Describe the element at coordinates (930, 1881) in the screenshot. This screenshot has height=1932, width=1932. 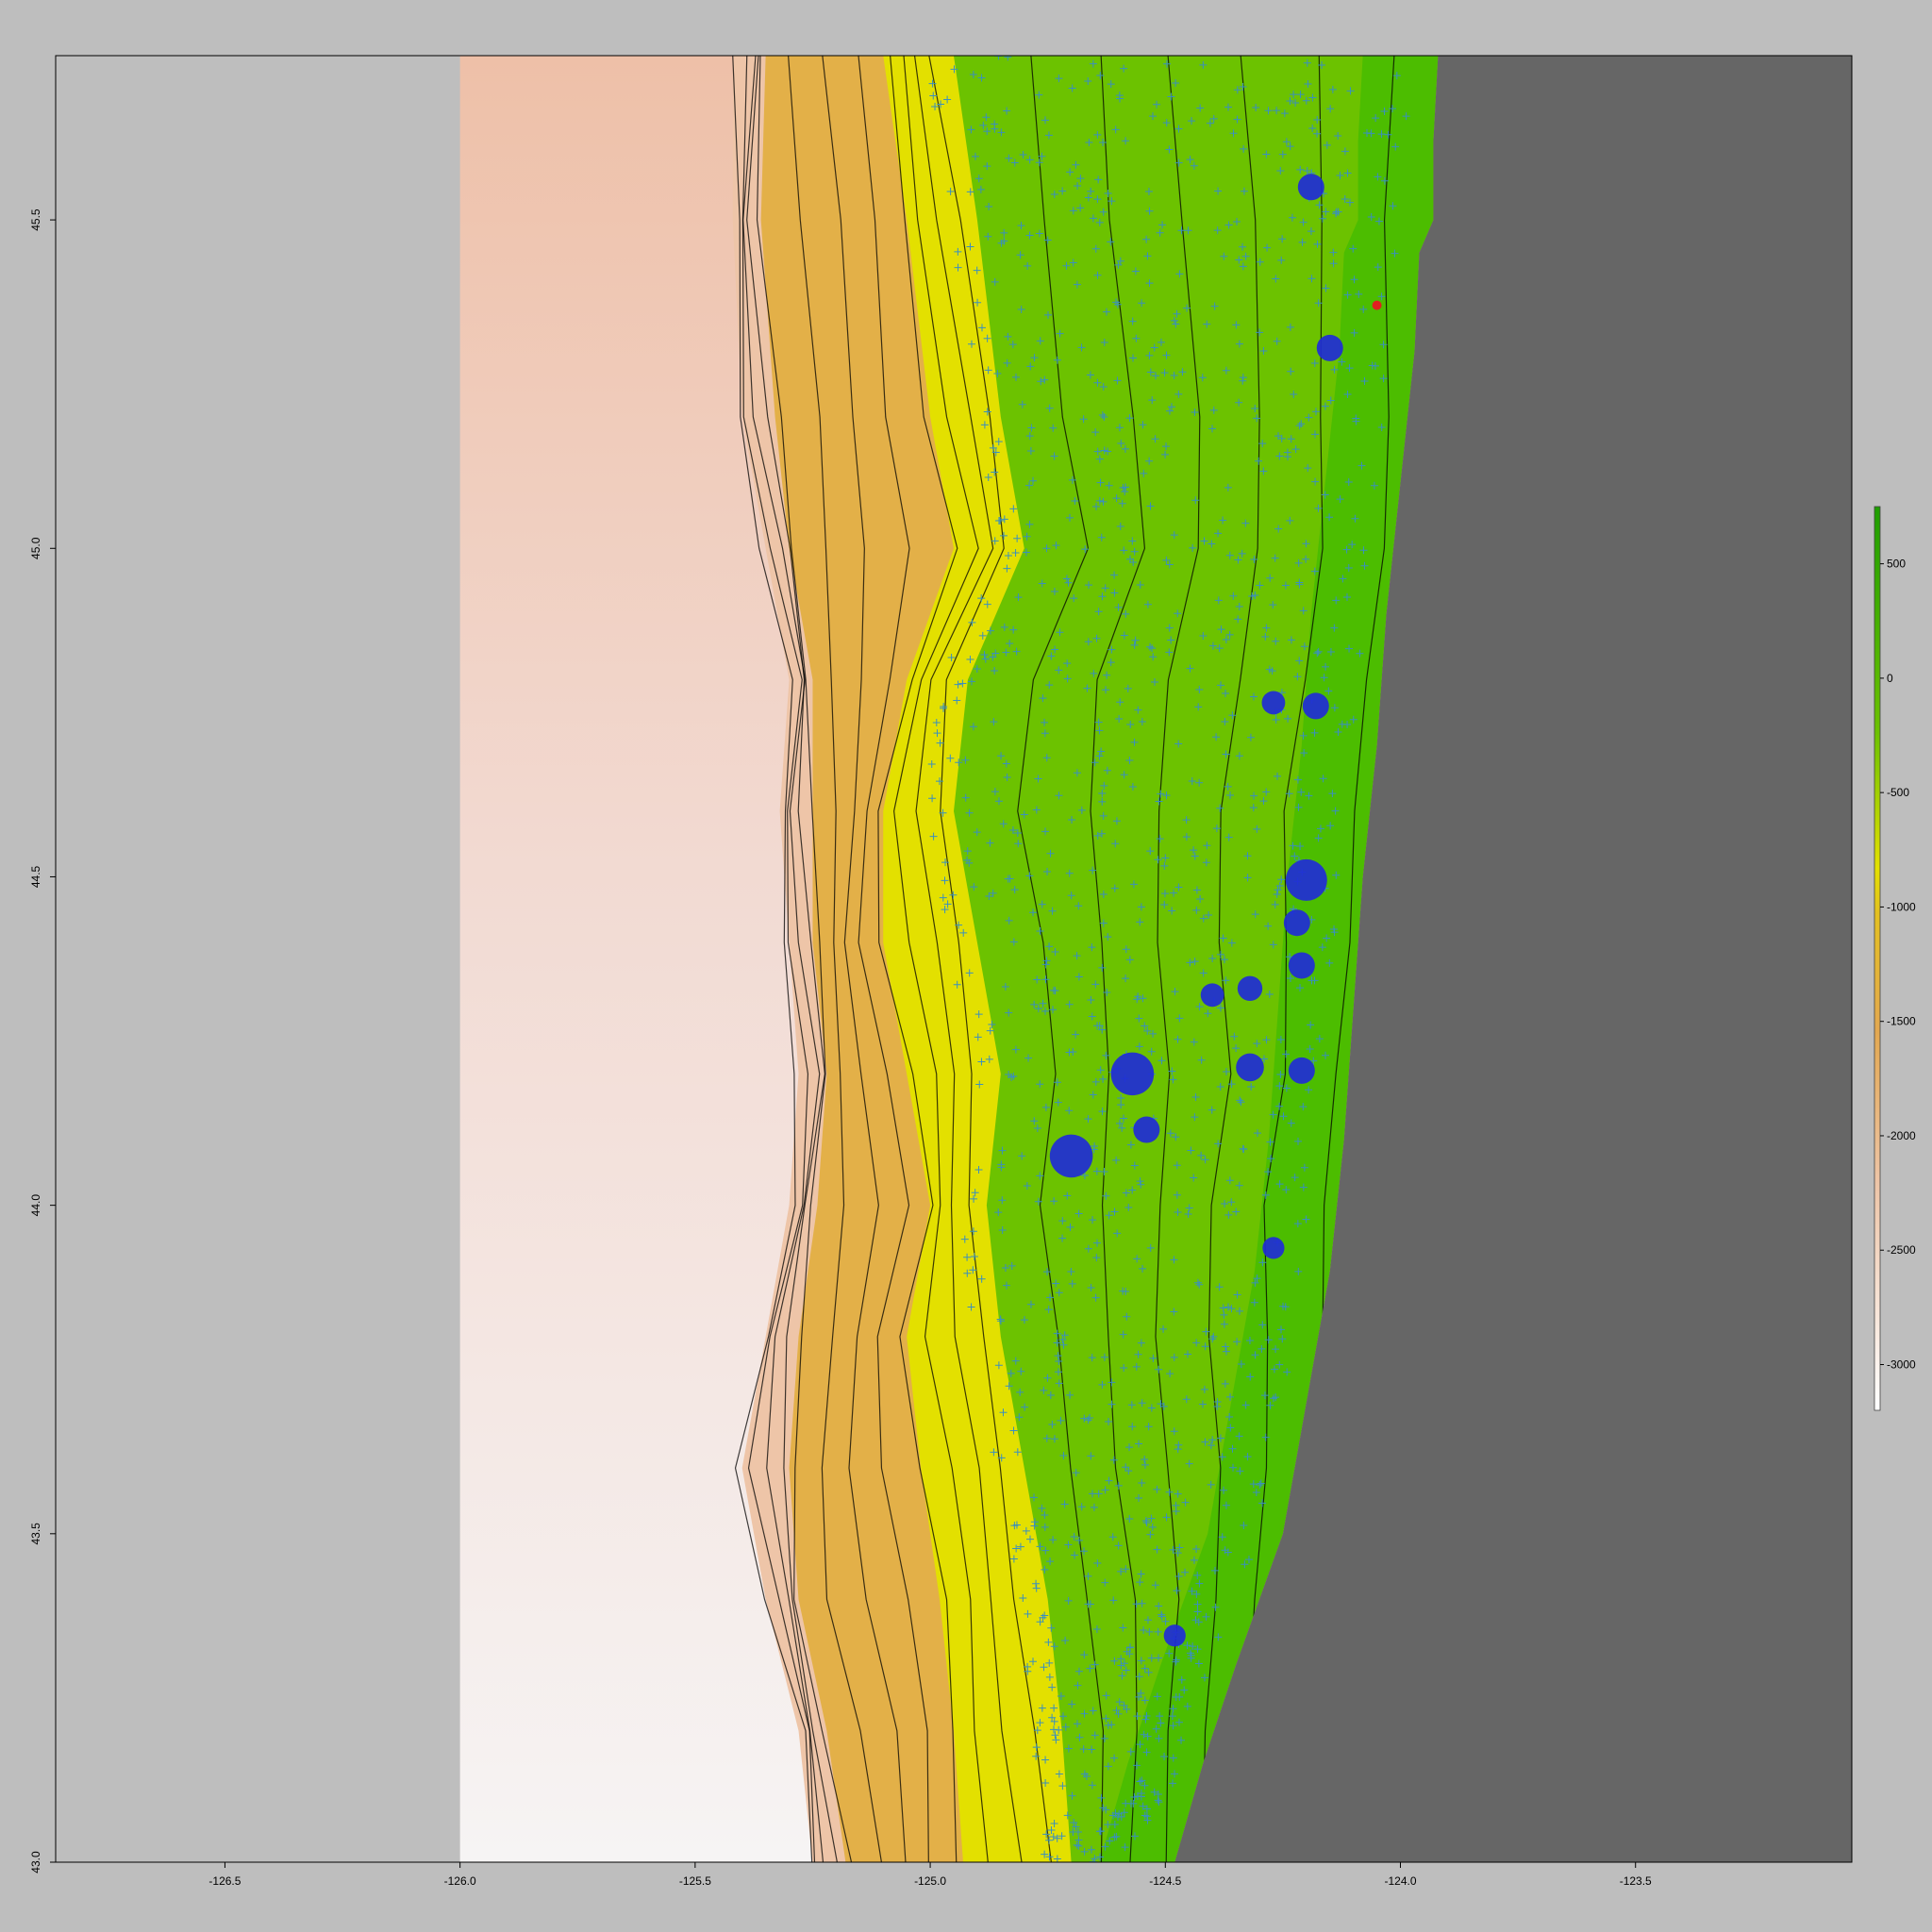
I see `x-tick-label: -125.0` at that location.